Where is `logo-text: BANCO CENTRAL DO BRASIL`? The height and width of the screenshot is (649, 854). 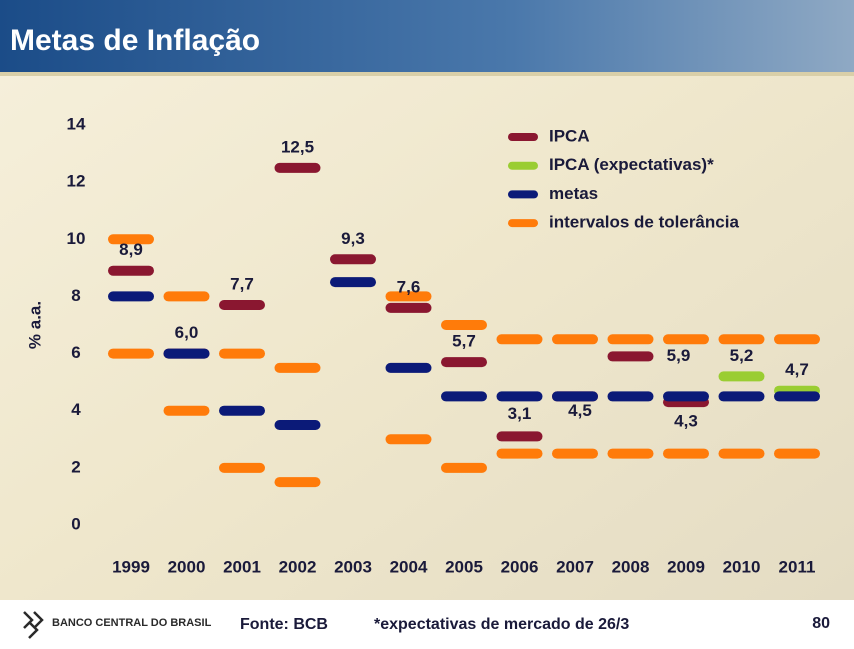 logo-text: BANCO CENTRAL DO BRASIL is located at coordinates (132, 623).